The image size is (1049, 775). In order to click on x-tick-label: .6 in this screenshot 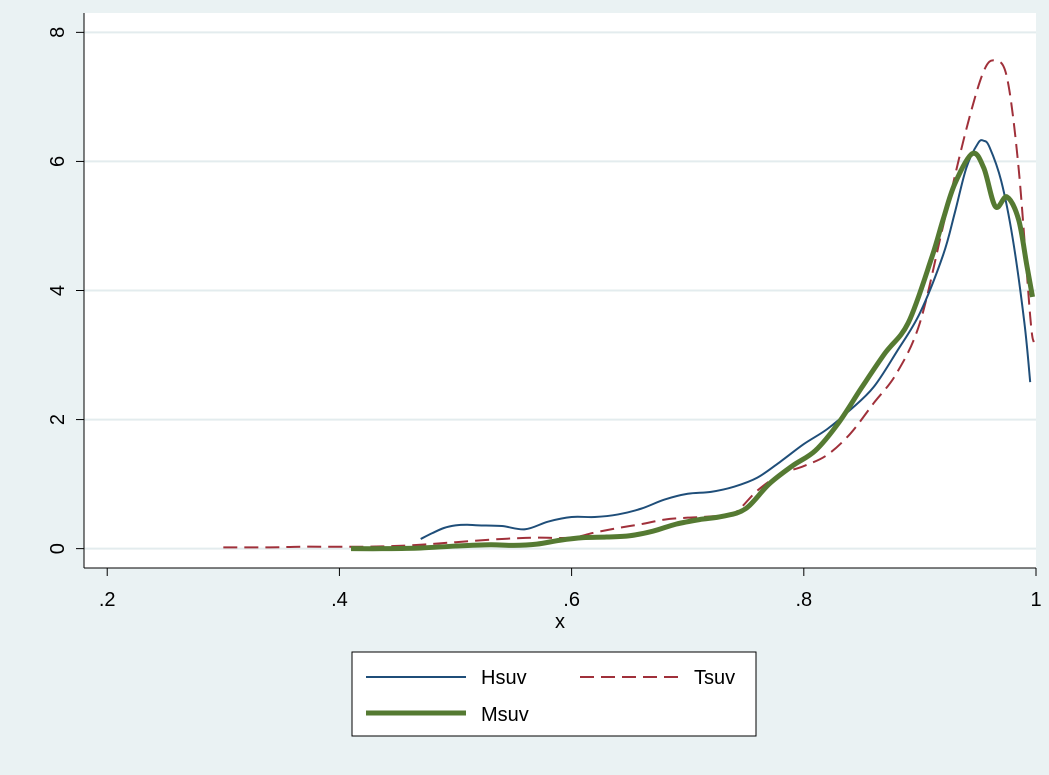, I will do `click(571, 600)`.